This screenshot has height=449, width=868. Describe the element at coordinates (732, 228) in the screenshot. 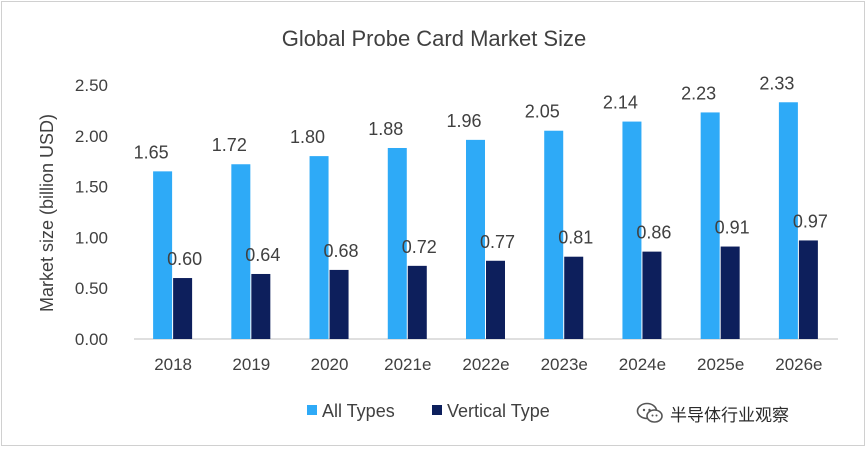

I see `data-label: 0.91` at that location.